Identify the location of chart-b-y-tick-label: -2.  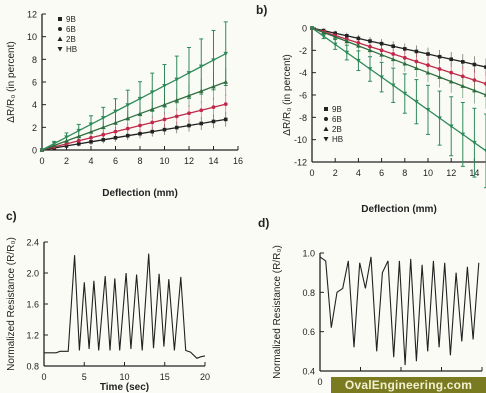
(303, 51).